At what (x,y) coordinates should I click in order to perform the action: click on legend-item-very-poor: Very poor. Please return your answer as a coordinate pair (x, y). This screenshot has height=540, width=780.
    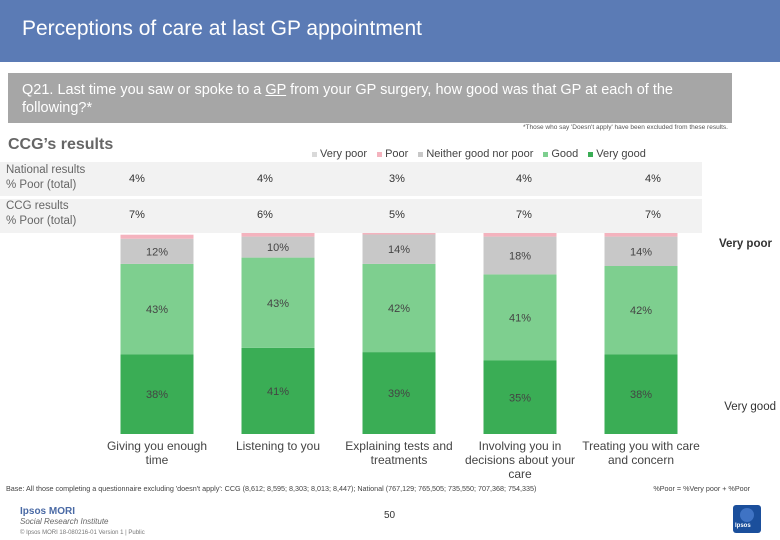
    Looking at the image, I should click on (339, 154).